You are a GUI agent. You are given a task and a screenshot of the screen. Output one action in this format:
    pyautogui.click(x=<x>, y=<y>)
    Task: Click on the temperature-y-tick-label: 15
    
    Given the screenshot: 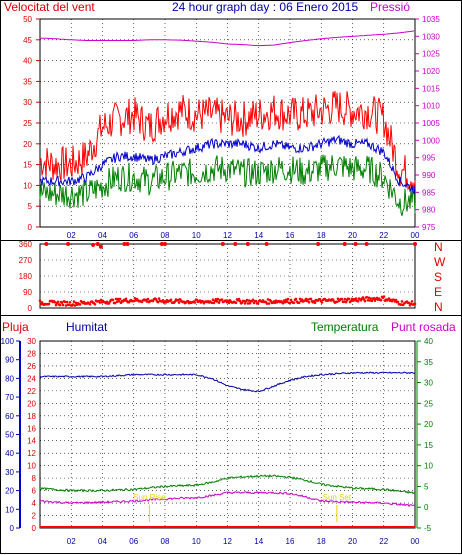 What is the action you would take?
    pyautogui.click(x=428, y=445)
    